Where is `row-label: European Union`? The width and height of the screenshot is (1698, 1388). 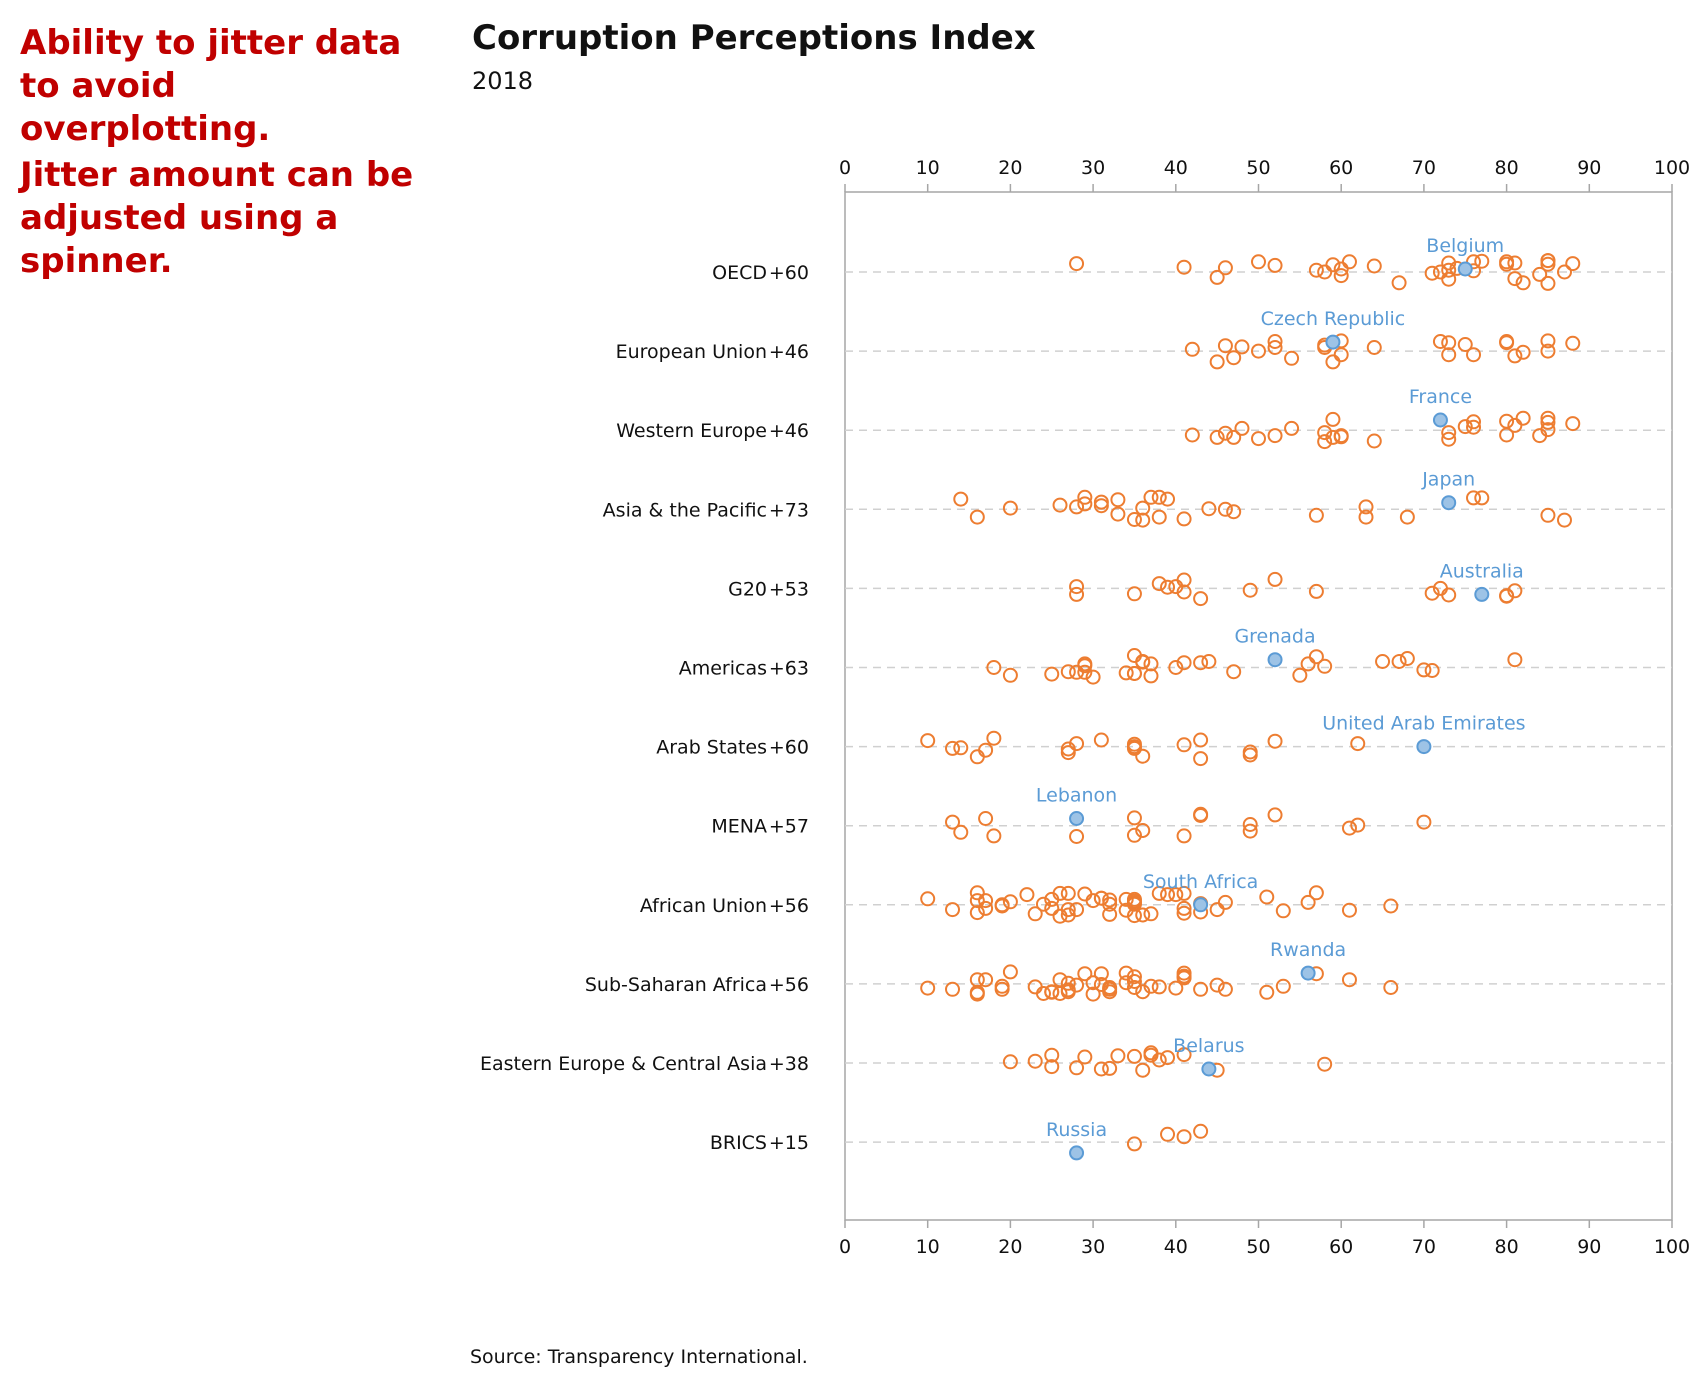
row-label: European Union is located at coordinates (691, 352).